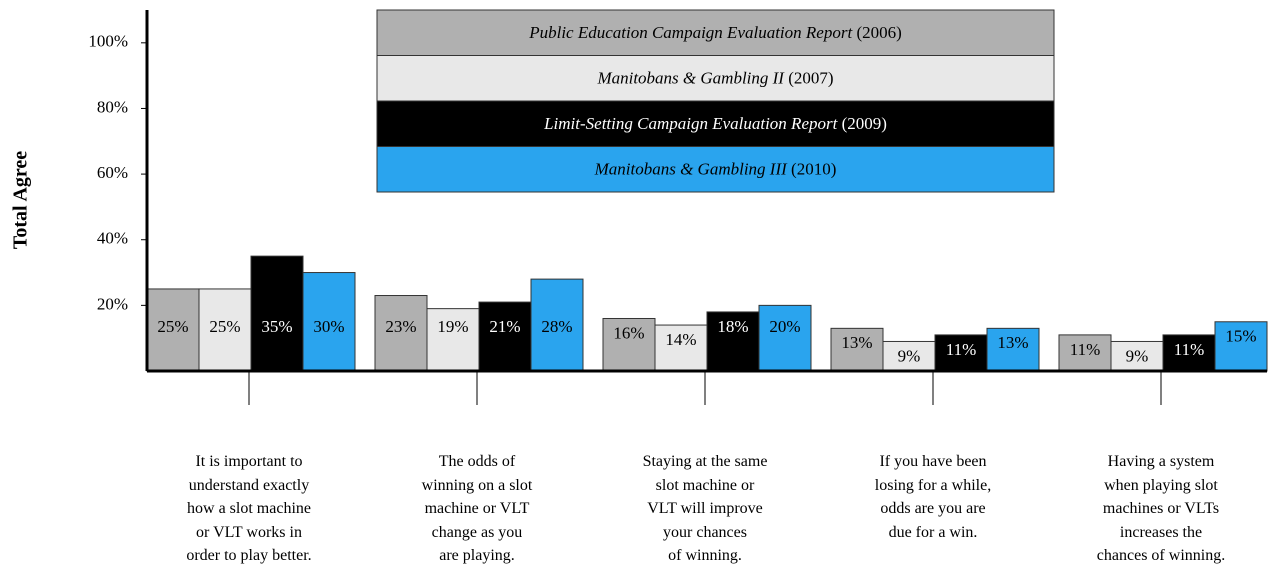  Describe the element at coordinates (328, 326) in the screenshot. I see `data-label: 30%` at that location.